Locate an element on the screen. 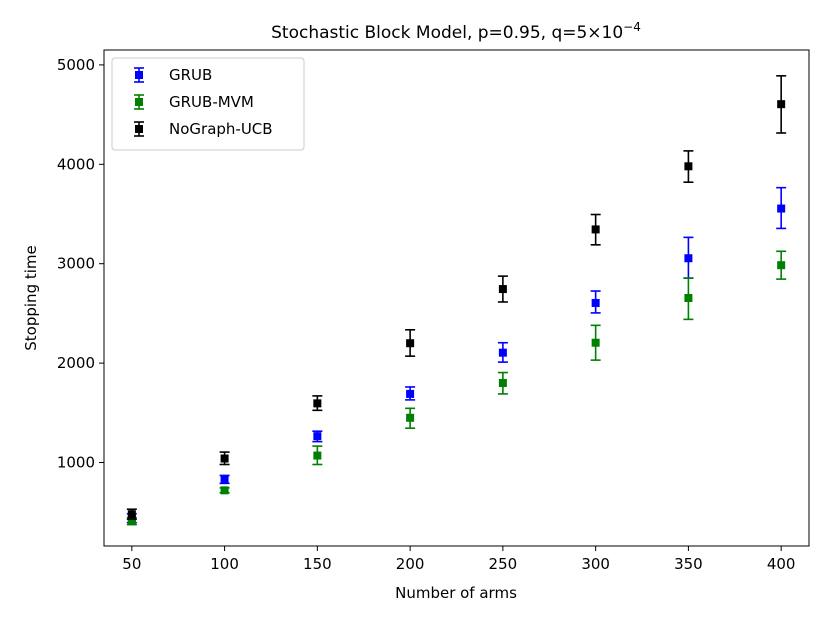  y-tick-label: 1000 is located at coordinates (76, 463).